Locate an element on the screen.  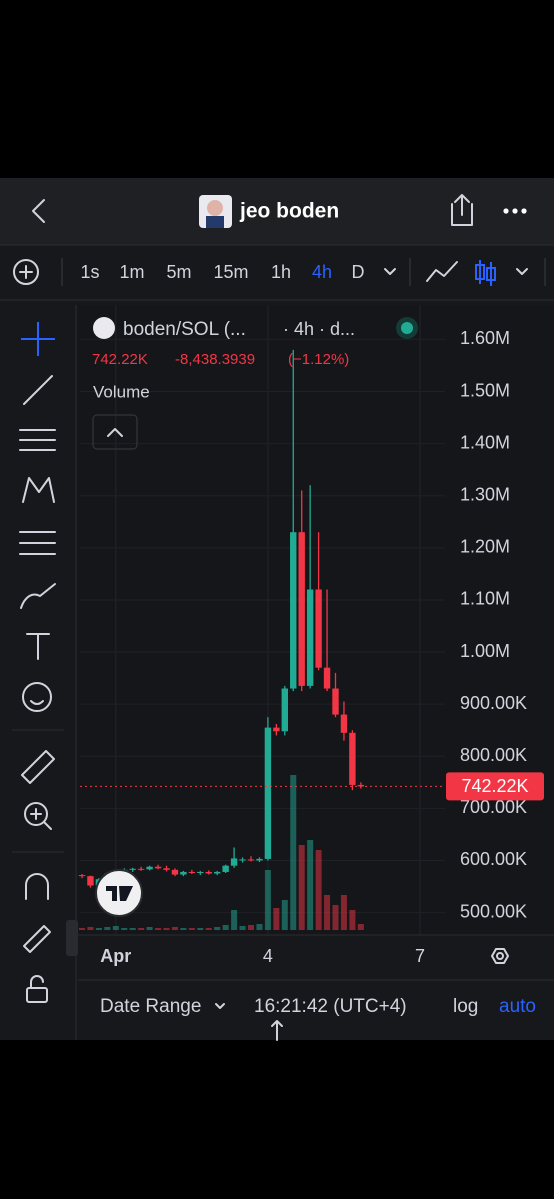
interval-button: 1m is located at coordinates (131, 272).